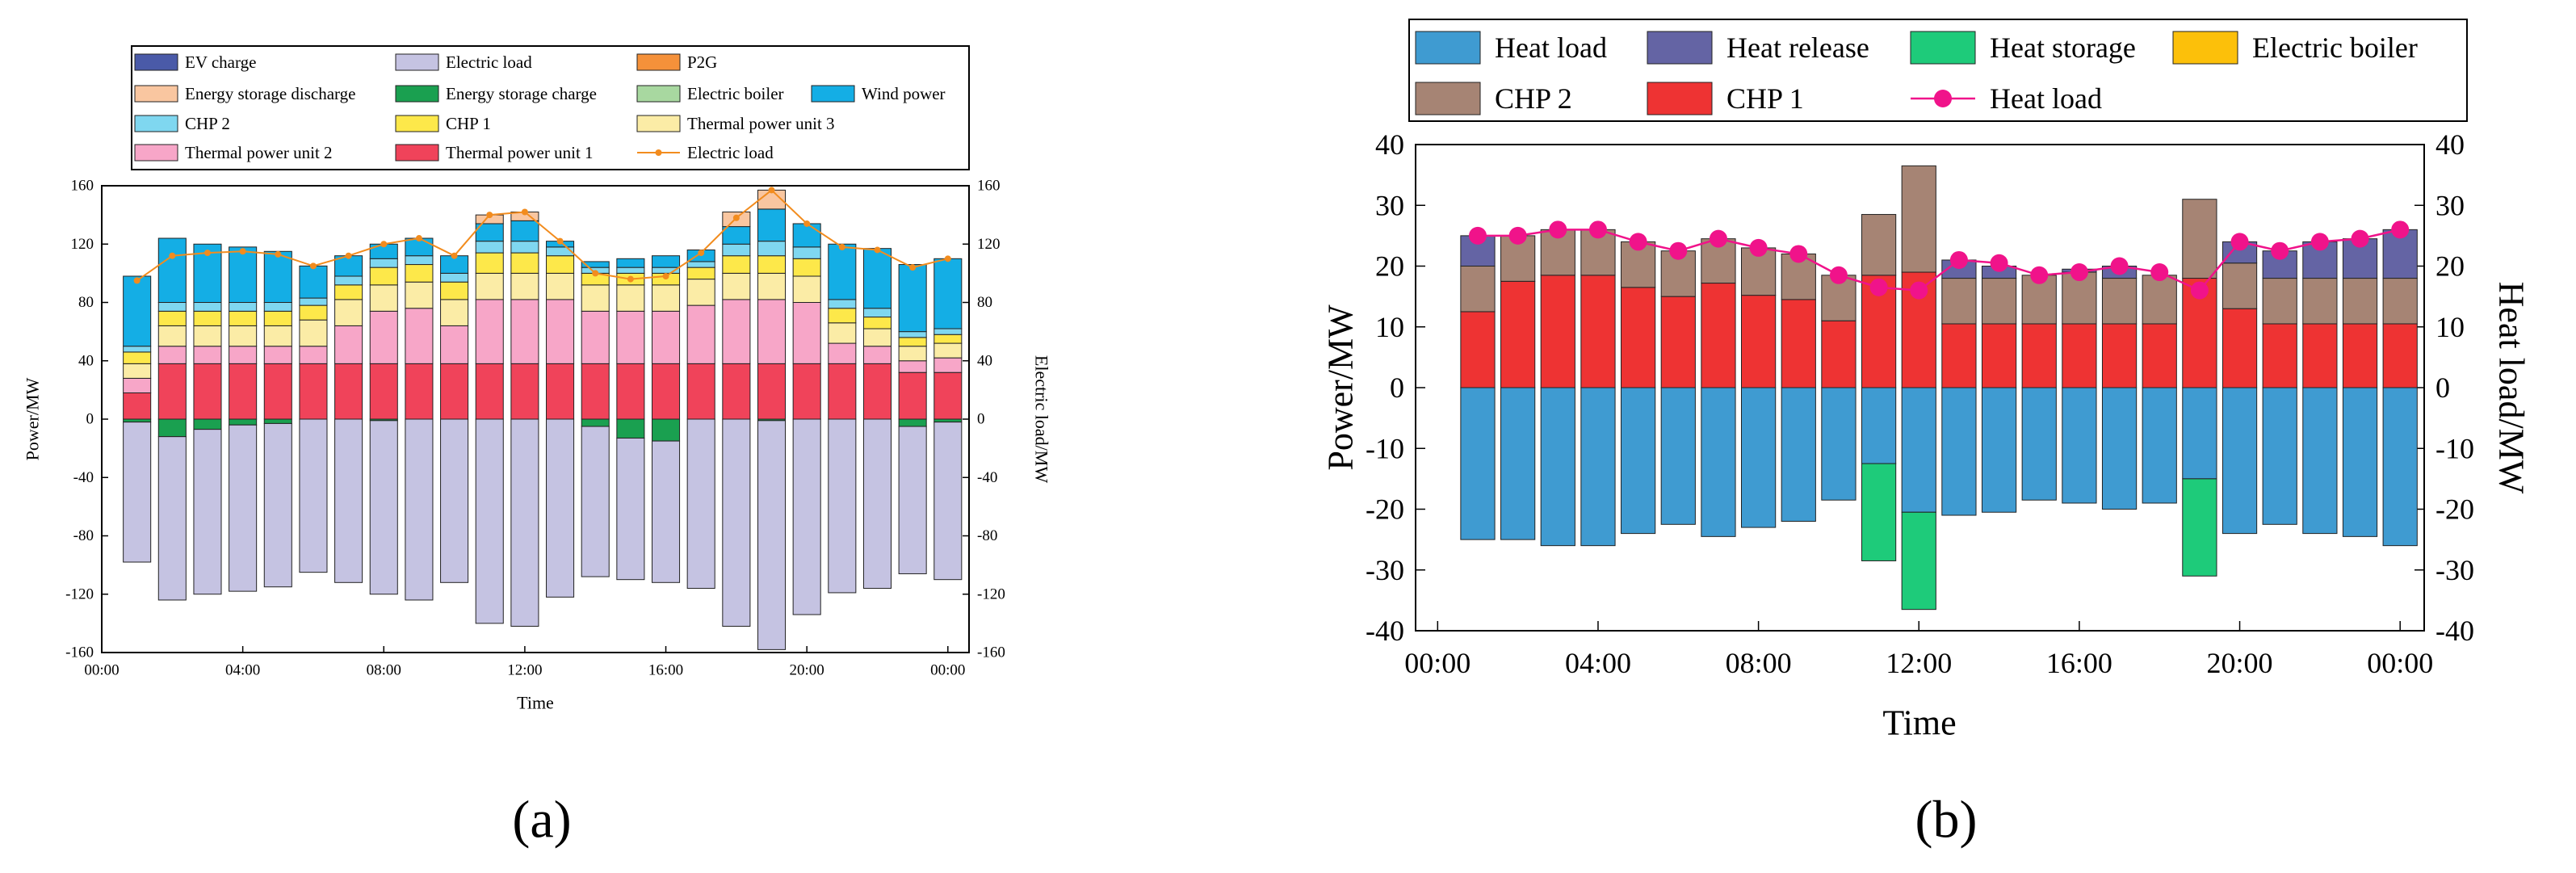 This screenshot has width=2576, height=873. What do you see at coordinates (2454, 509) in the screenshot?
I see `y2-tick-label: -20` at bounding box center [2454, 509].